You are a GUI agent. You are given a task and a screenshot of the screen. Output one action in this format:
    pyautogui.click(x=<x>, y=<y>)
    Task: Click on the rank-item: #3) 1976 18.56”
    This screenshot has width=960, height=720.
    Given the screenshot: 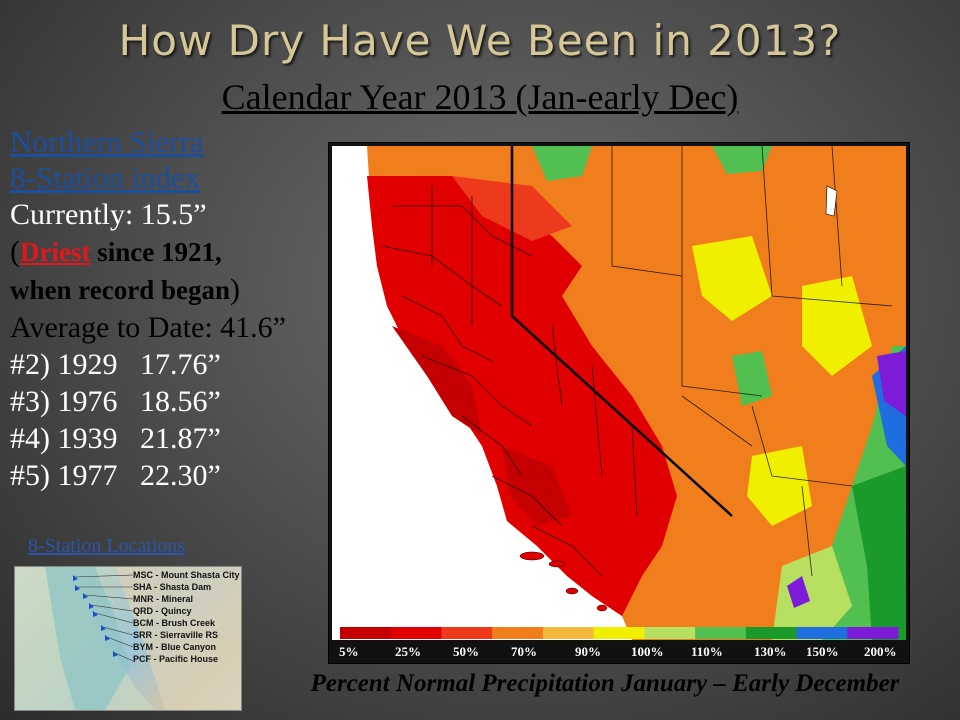 What is the action you would take?
    pyautogui.click(x=115, y=401)
    